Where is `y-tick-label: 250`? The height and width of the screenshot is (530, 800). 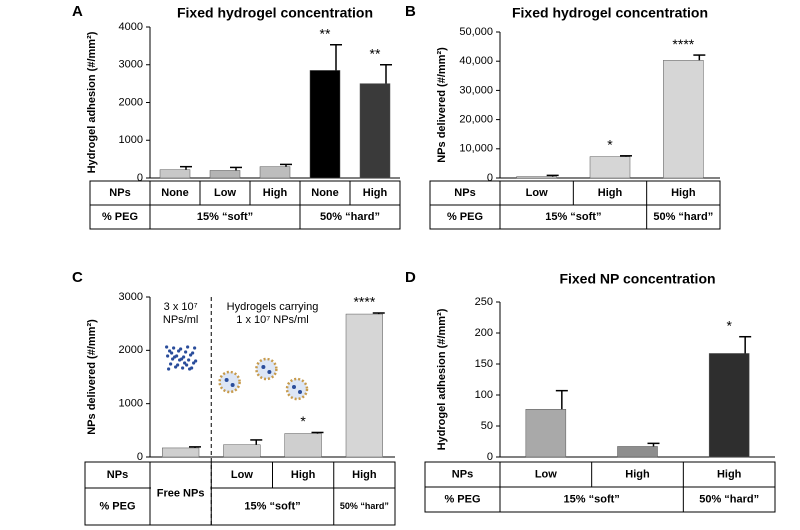 y-tick-label: 250 is located at coordinates (484, 302).